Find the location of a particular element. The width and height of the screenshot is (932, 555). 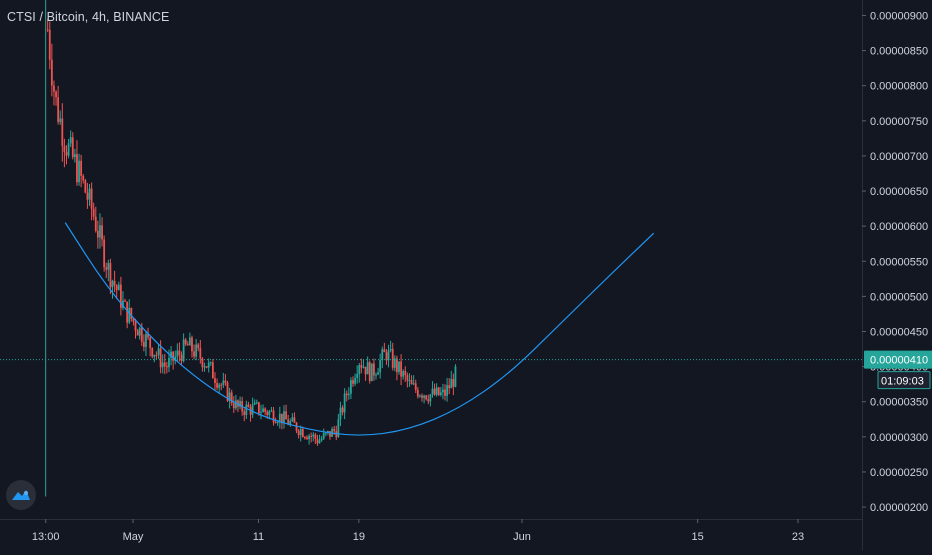

x-tick-label: 15 is located at coordinates (698, 537).